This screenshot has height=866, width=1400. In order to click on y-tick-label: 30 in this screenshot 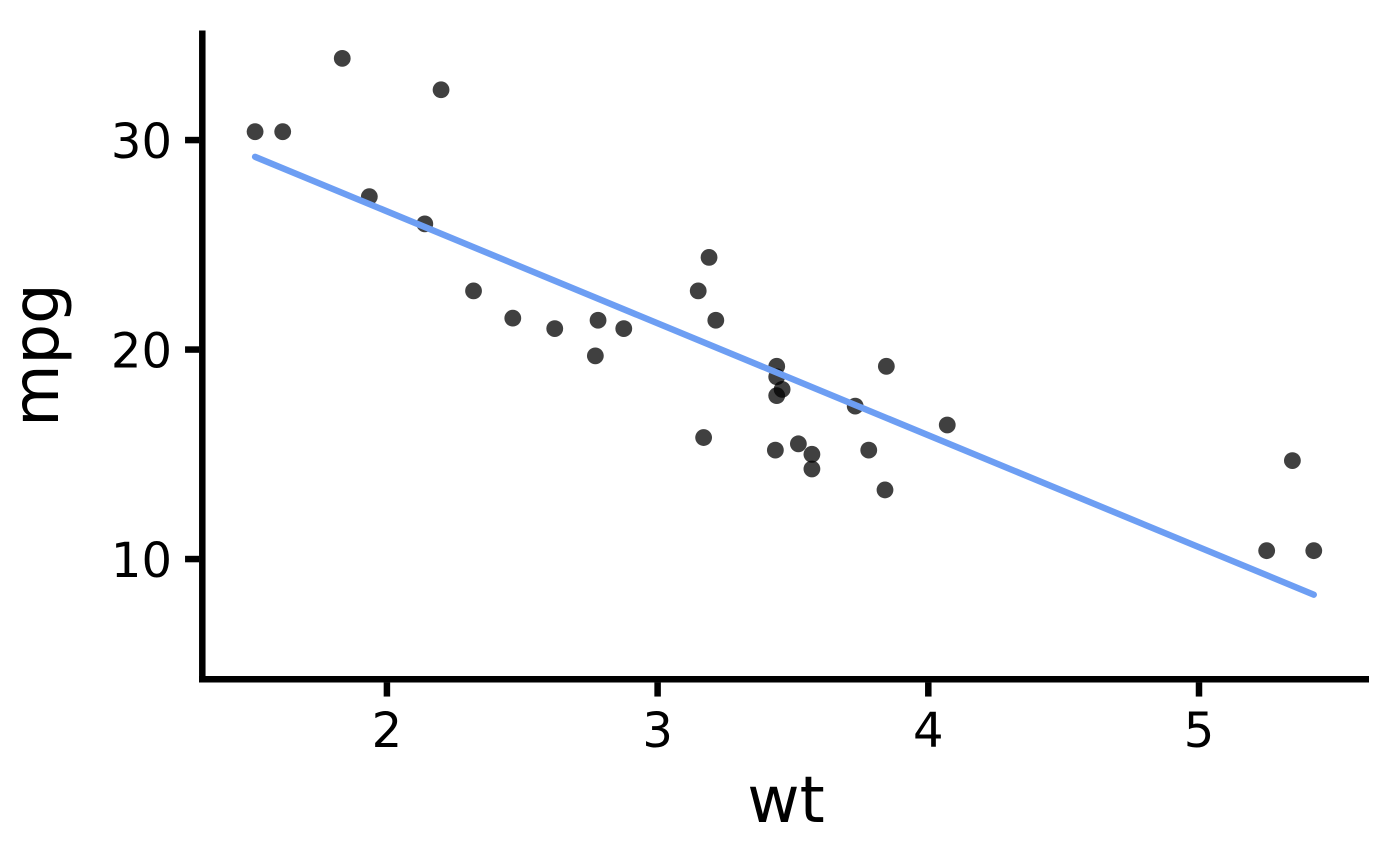, I will do `click(141, 142)`.